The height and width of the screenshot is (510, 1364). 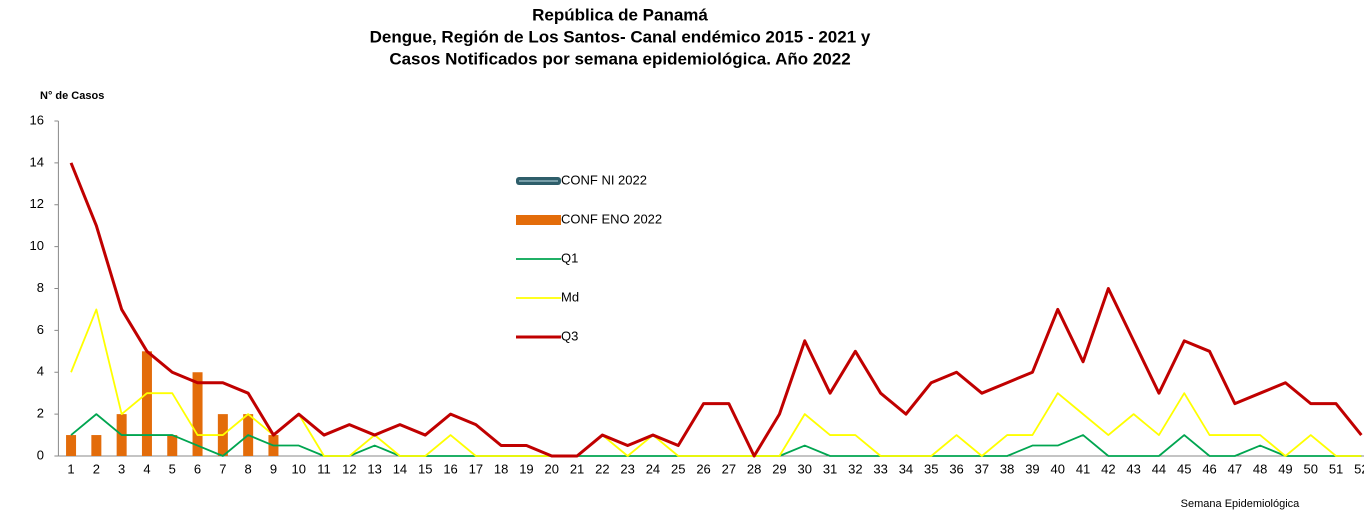 I want to click on x-tick-label: 28, so click(x=754, y=468).